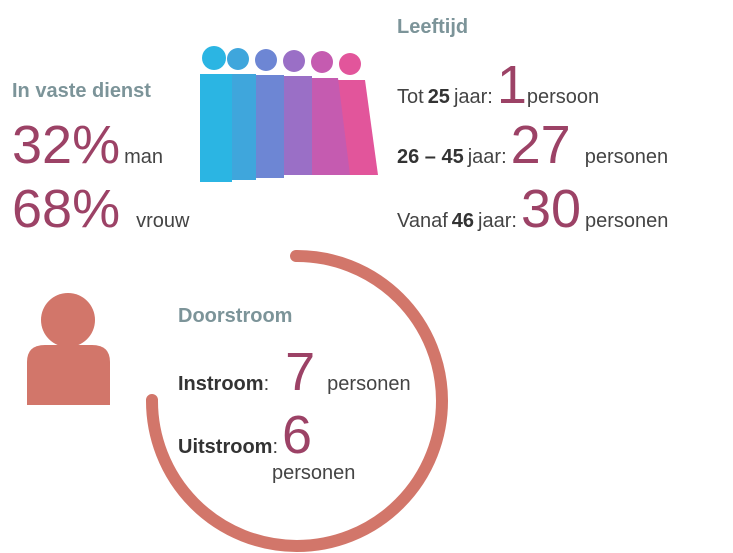 The image size is (733, 553). I want to click on value: 27, so click(540, 145).